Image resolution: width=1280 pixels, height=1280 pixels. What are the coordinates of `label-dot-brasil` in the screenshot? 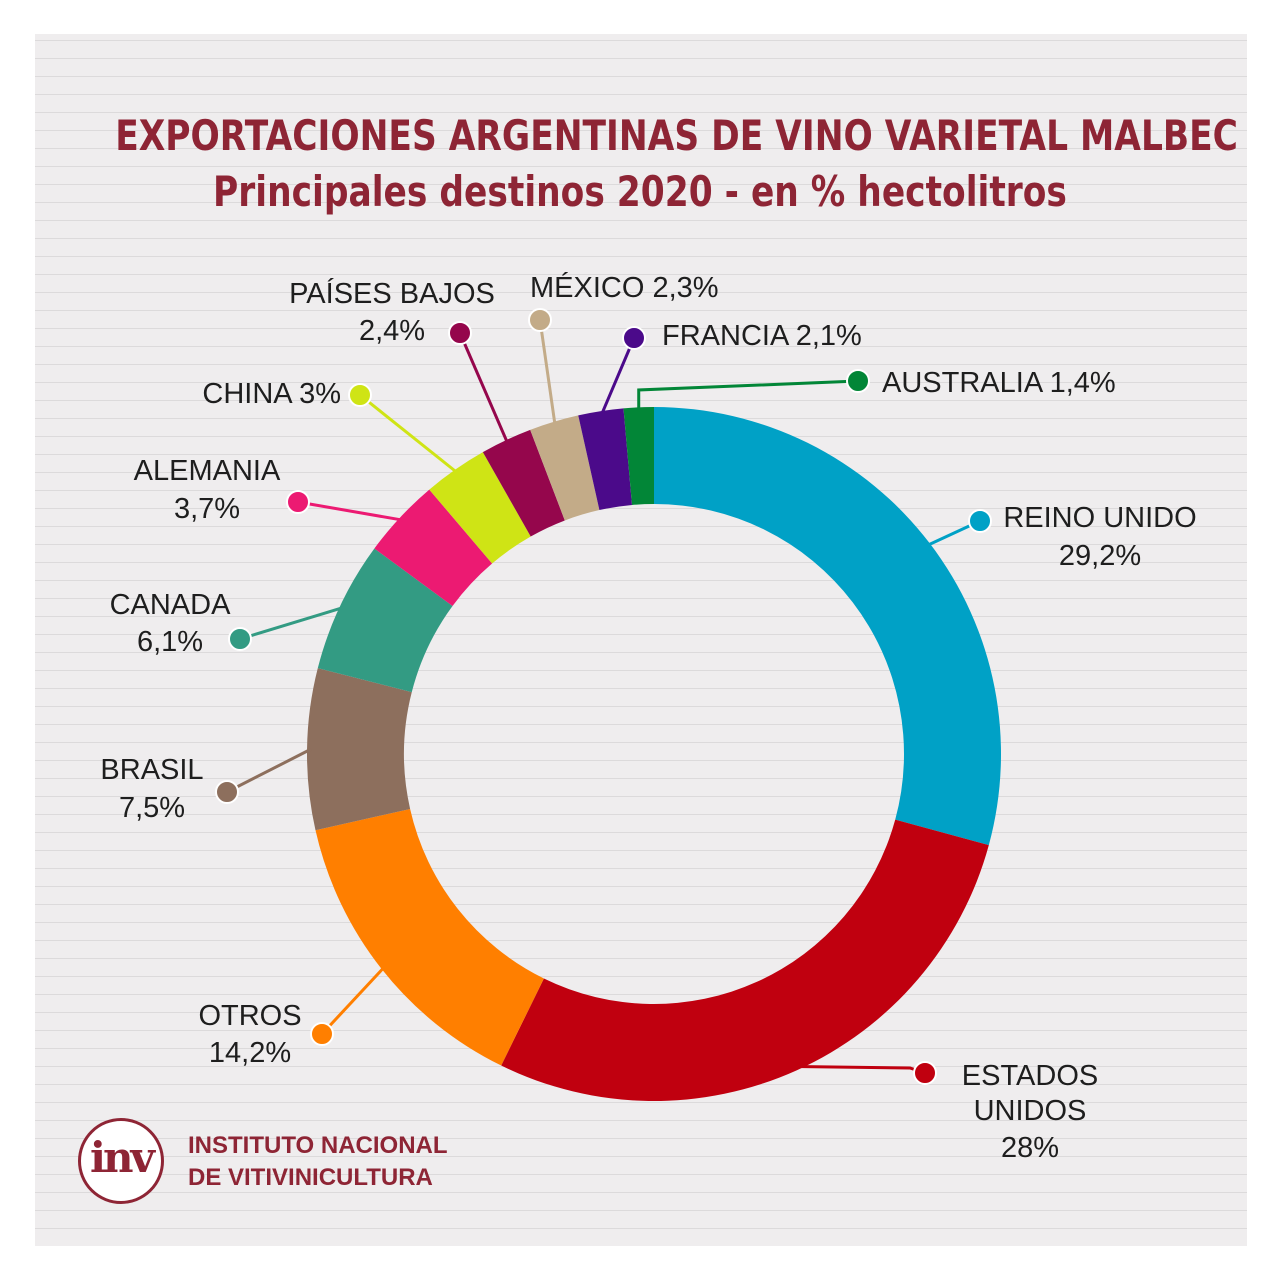 It's located at (227, 792).